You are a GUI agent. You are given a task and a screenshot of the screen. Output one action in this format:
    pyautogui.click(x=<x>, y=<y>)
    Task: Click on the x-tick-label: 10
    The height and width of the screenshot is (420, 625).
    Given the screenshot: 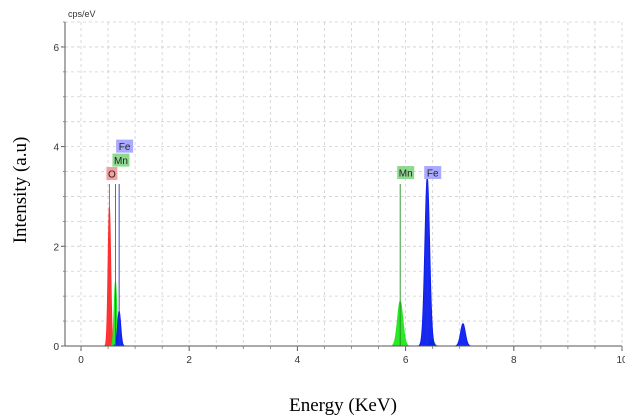 What is the action you would take?
    pyautogui.click(x=620, y=360)
    